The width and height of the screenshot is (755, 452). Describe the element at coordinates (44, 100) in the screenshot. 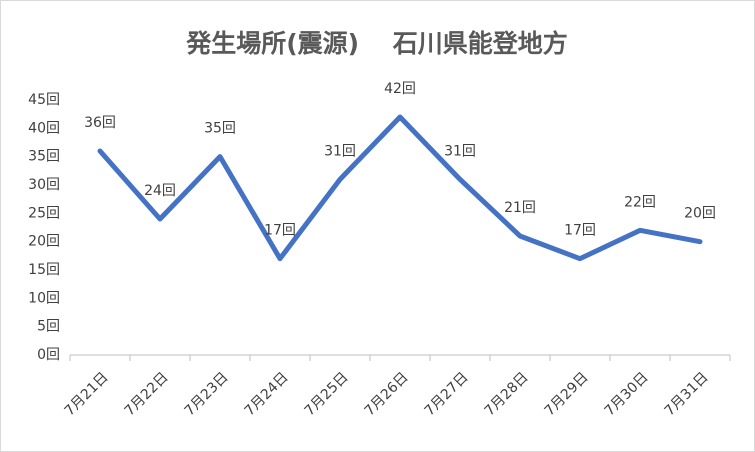

I see `y-tick-label: 45回` at that location.